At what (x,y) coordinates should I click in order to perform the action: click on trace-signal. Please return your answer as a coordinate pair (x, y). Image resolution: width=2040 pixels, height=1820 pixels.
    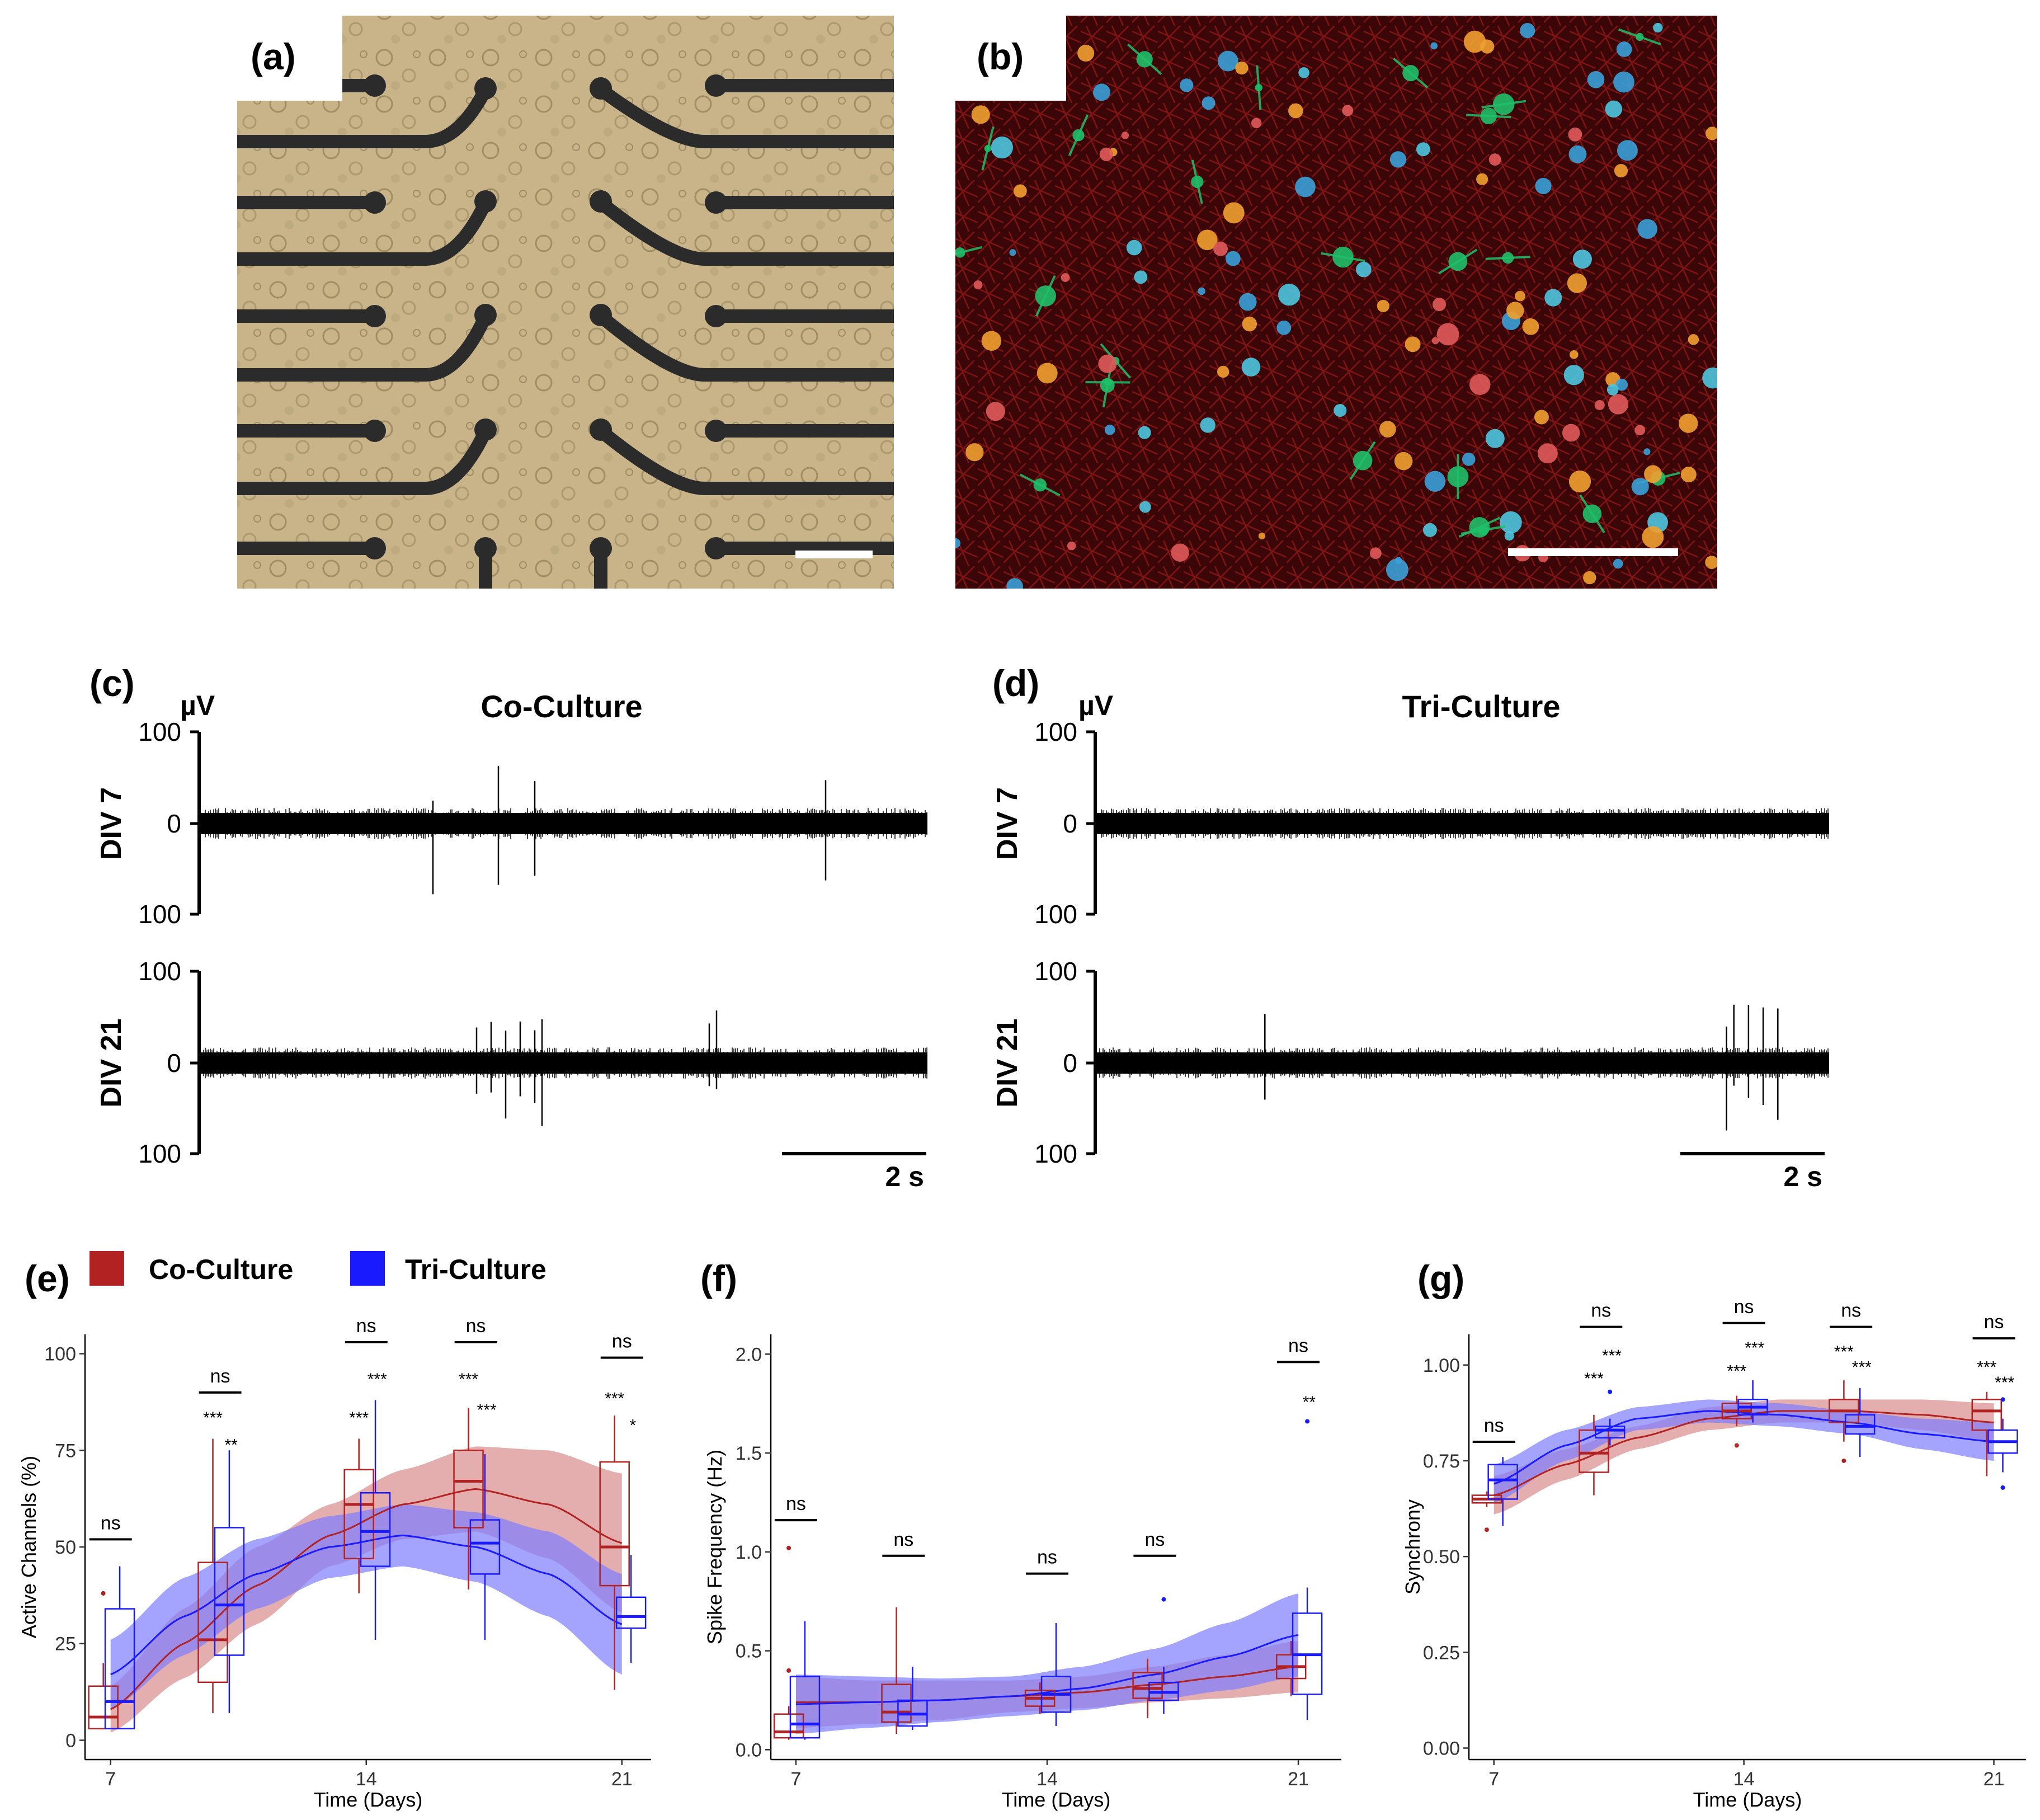
    Looking at the image, I should click on (1462, 823).